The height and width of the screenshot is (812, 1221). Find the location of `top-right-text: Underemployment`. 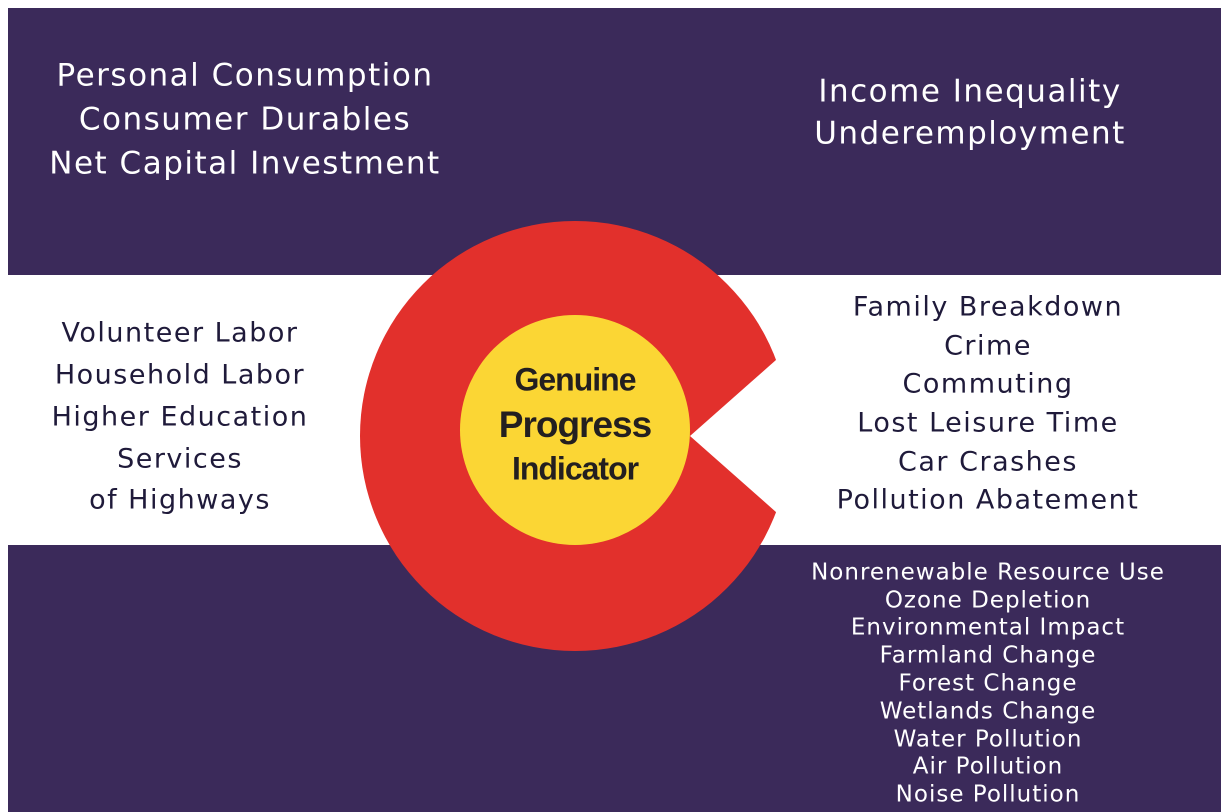

top-right-text: Underemployment is located at coordinates (970, 134).